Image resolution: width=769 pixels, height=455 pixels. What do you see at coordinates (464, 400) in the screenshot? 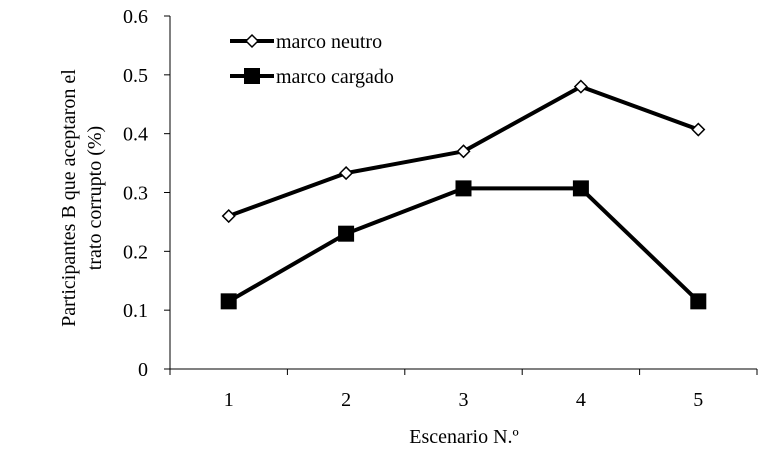
I see `x-tick-label: 3` at bounding box center [464, 400].